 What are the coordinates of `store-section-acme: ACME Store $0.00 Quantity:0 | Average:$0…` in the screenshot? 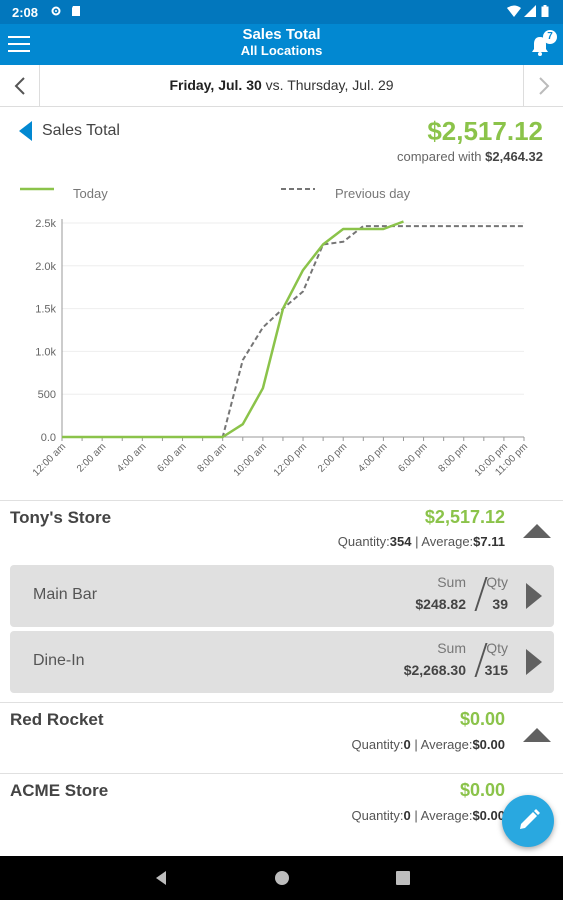 It's located at (281, 813).